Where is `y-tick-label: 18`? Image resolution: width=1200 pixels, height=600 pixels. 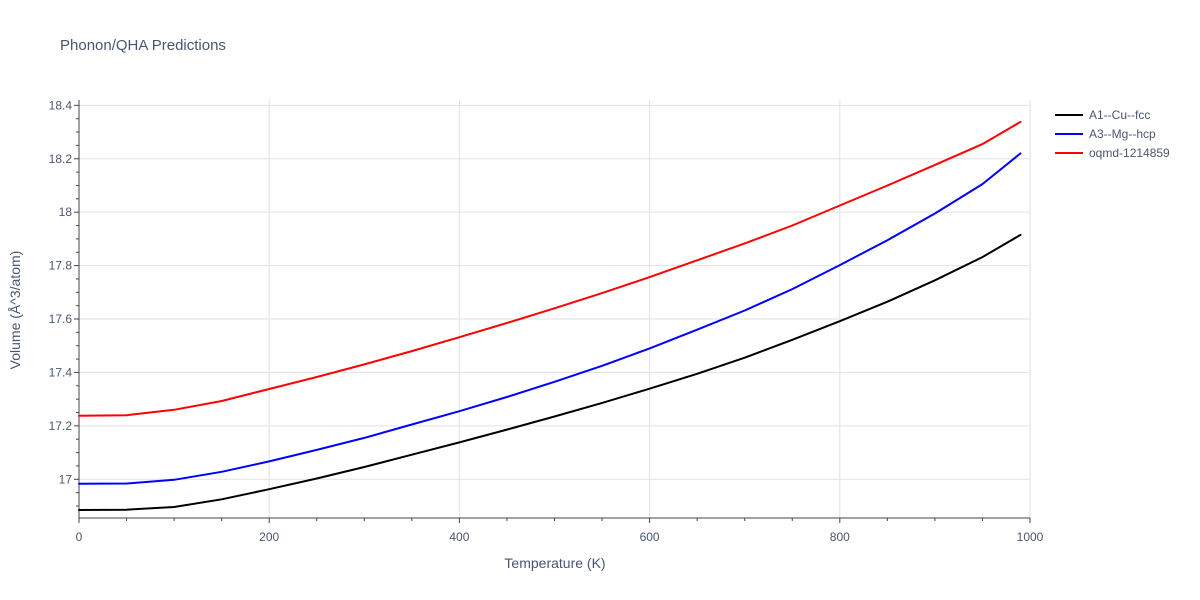
y-tick-label: 18 is located at coordinates (66, 212).